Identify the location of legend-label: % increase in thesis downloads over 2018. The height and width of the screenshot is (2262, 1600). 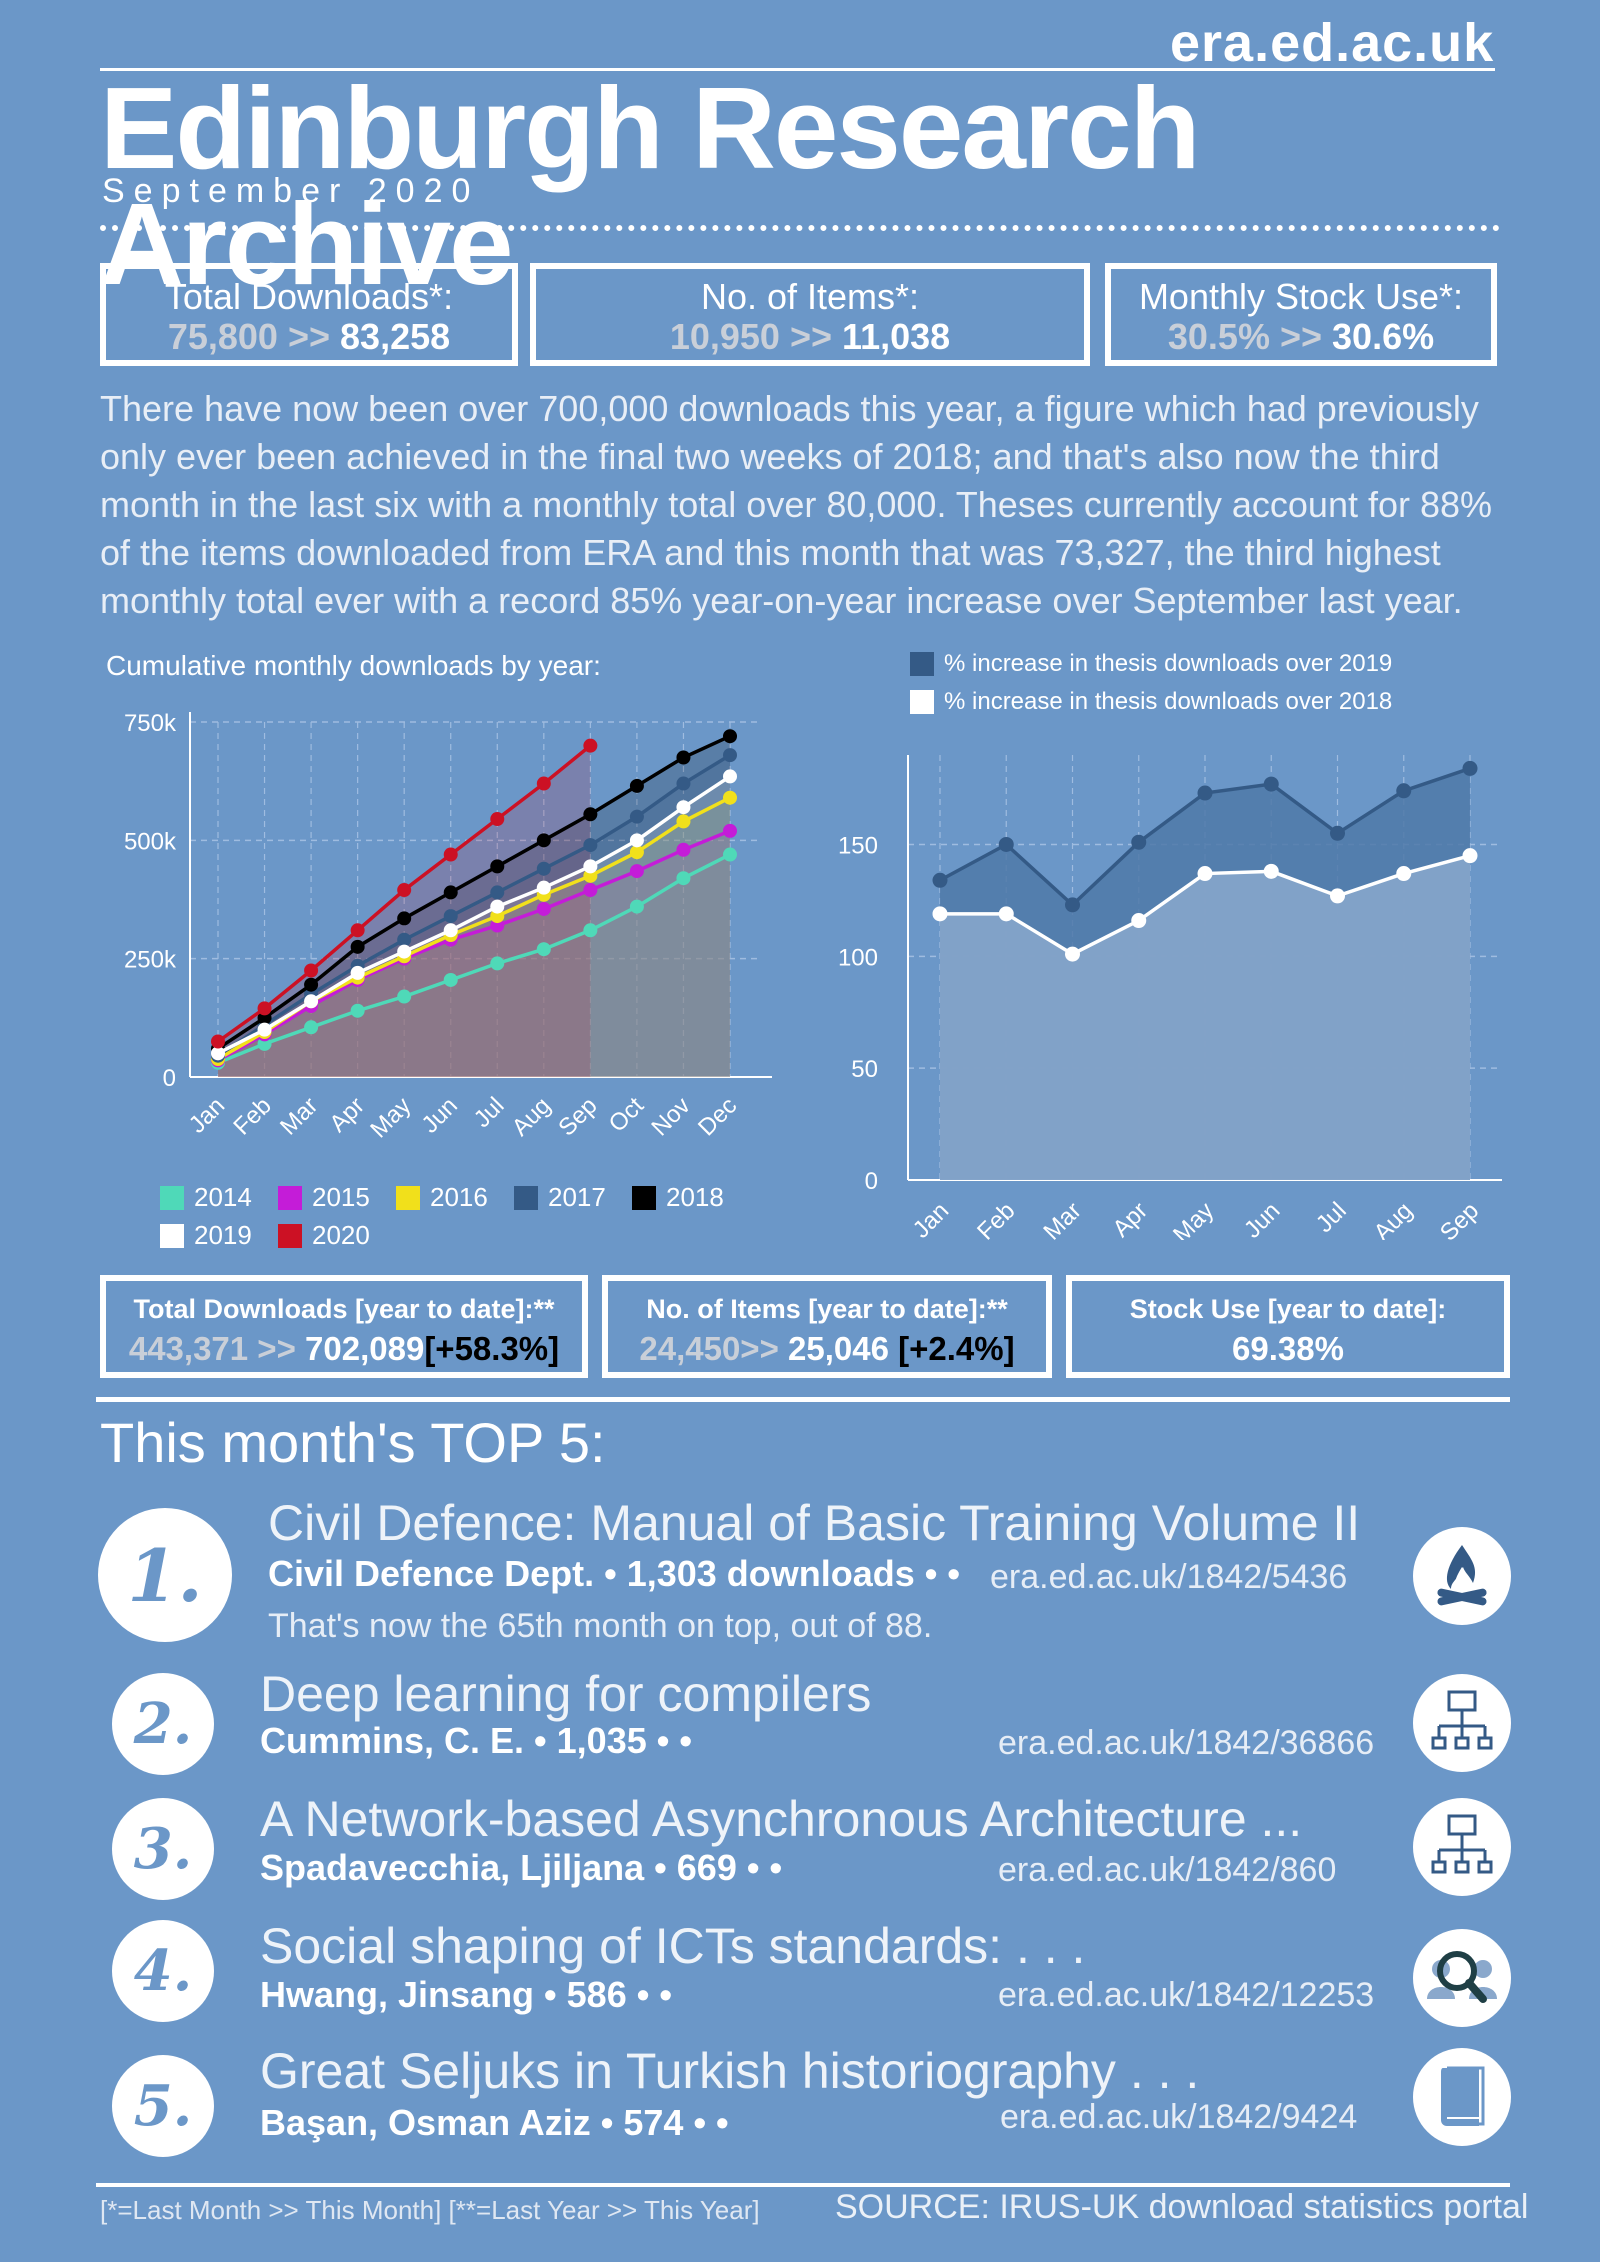
(1168, 701).